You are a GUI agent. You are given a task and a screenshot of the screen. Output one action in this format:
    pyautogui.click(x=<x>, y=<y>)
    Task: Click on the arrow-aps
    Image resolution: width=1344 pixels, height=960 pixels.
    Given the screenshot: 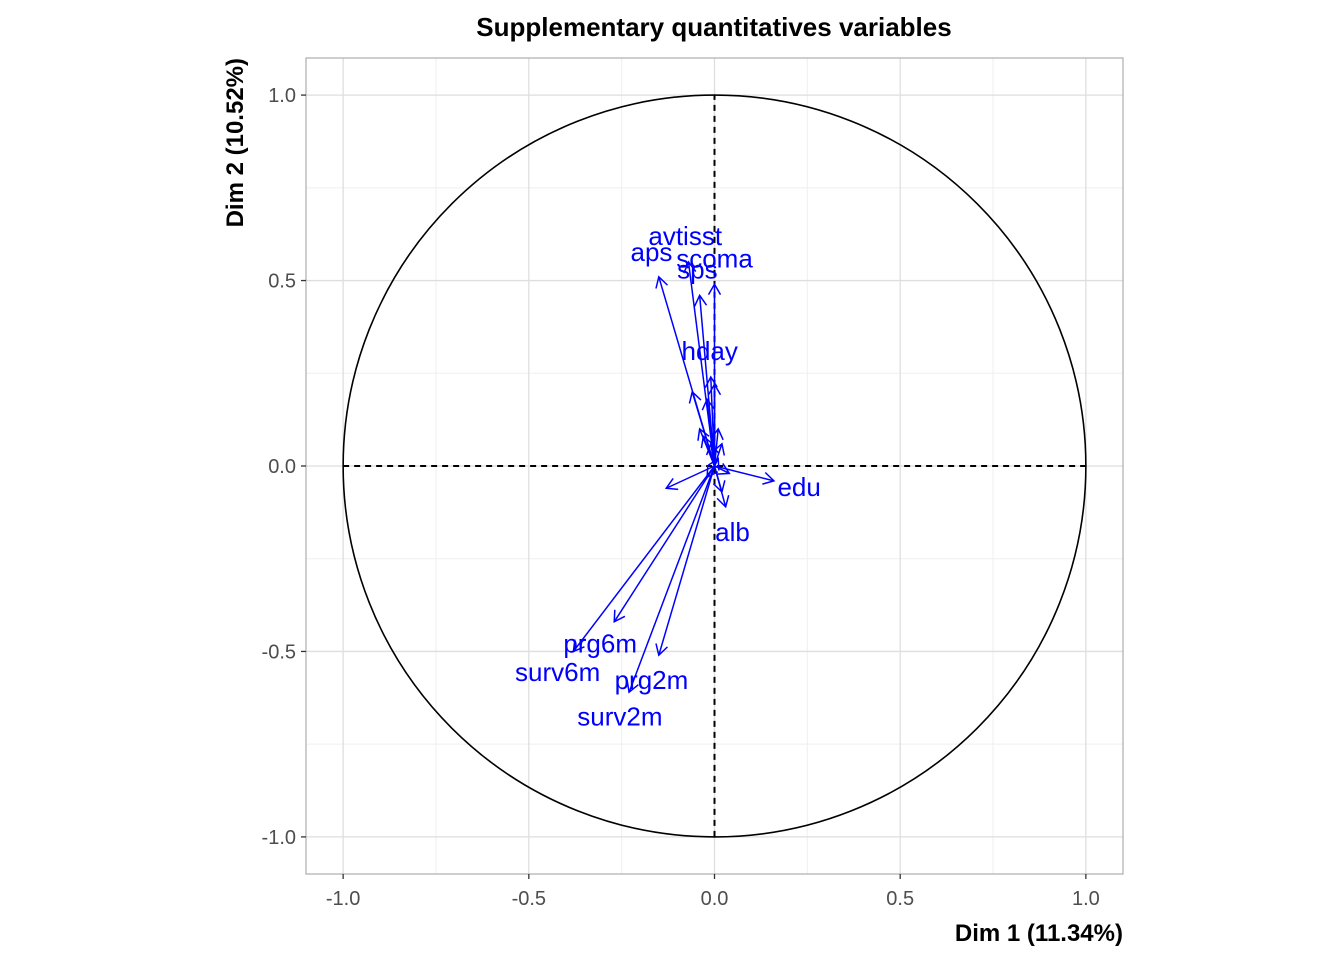 What is the action you would take?
    pyautogui.click(x=685, y=371)
    